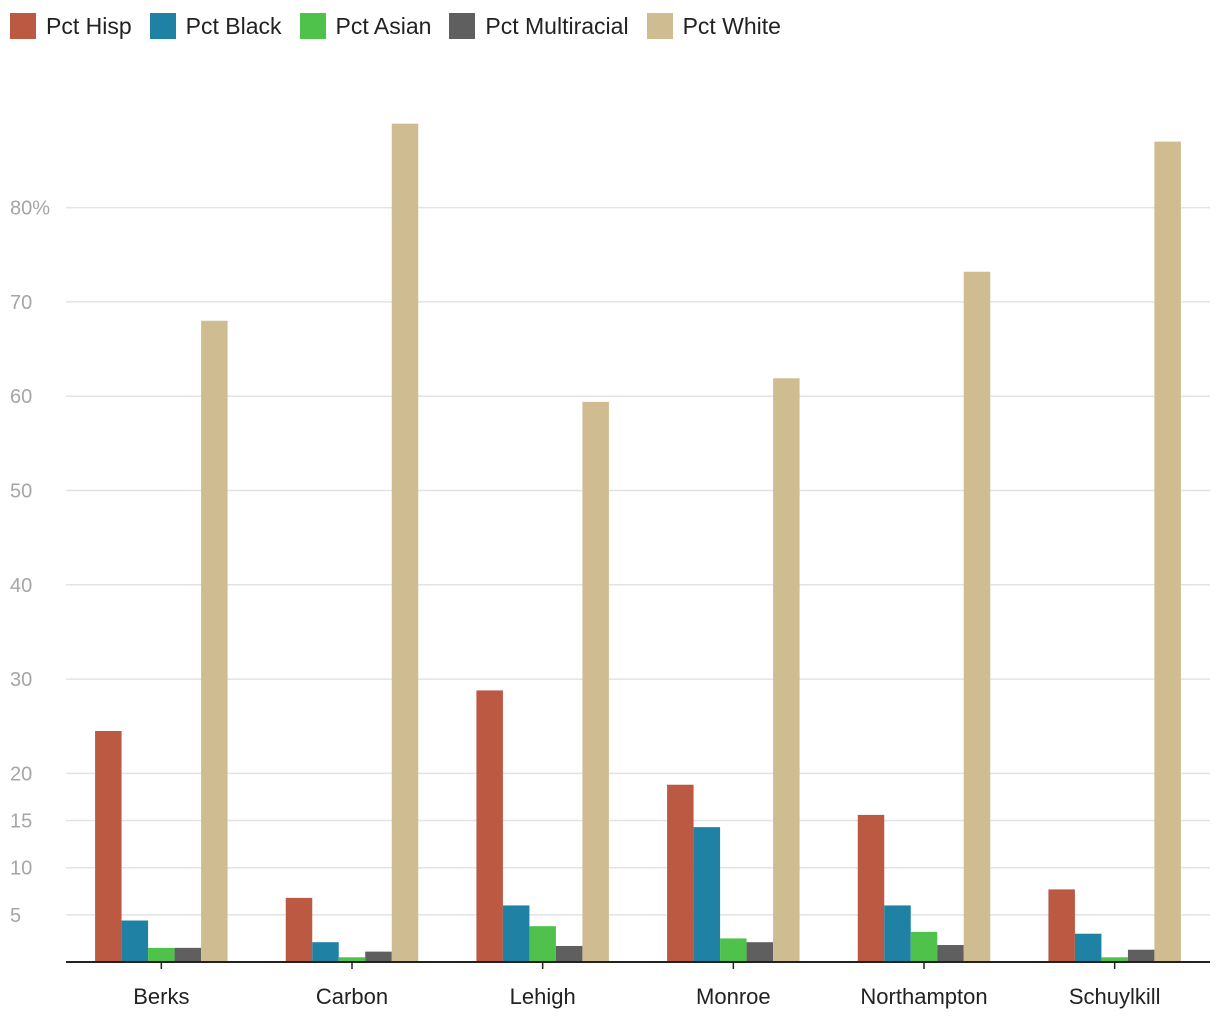 The width and height of the screenshot is (1220, 1020). I want to click on y-tick-label: 60, so click(21, 397).